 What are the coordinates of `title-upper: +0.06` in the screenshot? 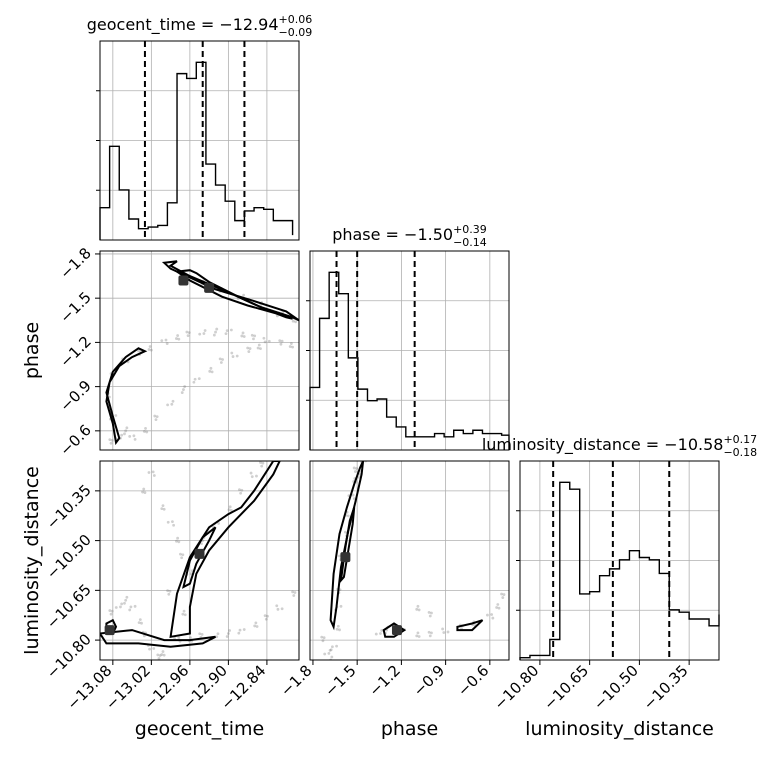 It's located at (296, 19).